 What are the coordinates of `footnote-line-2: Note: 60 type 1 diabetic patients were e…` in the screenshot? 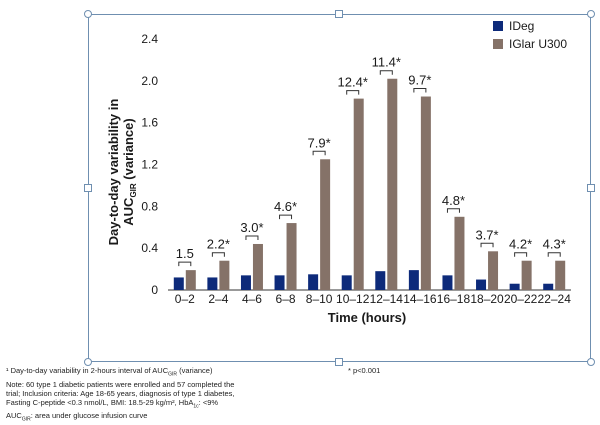 It's located at (120, 384).